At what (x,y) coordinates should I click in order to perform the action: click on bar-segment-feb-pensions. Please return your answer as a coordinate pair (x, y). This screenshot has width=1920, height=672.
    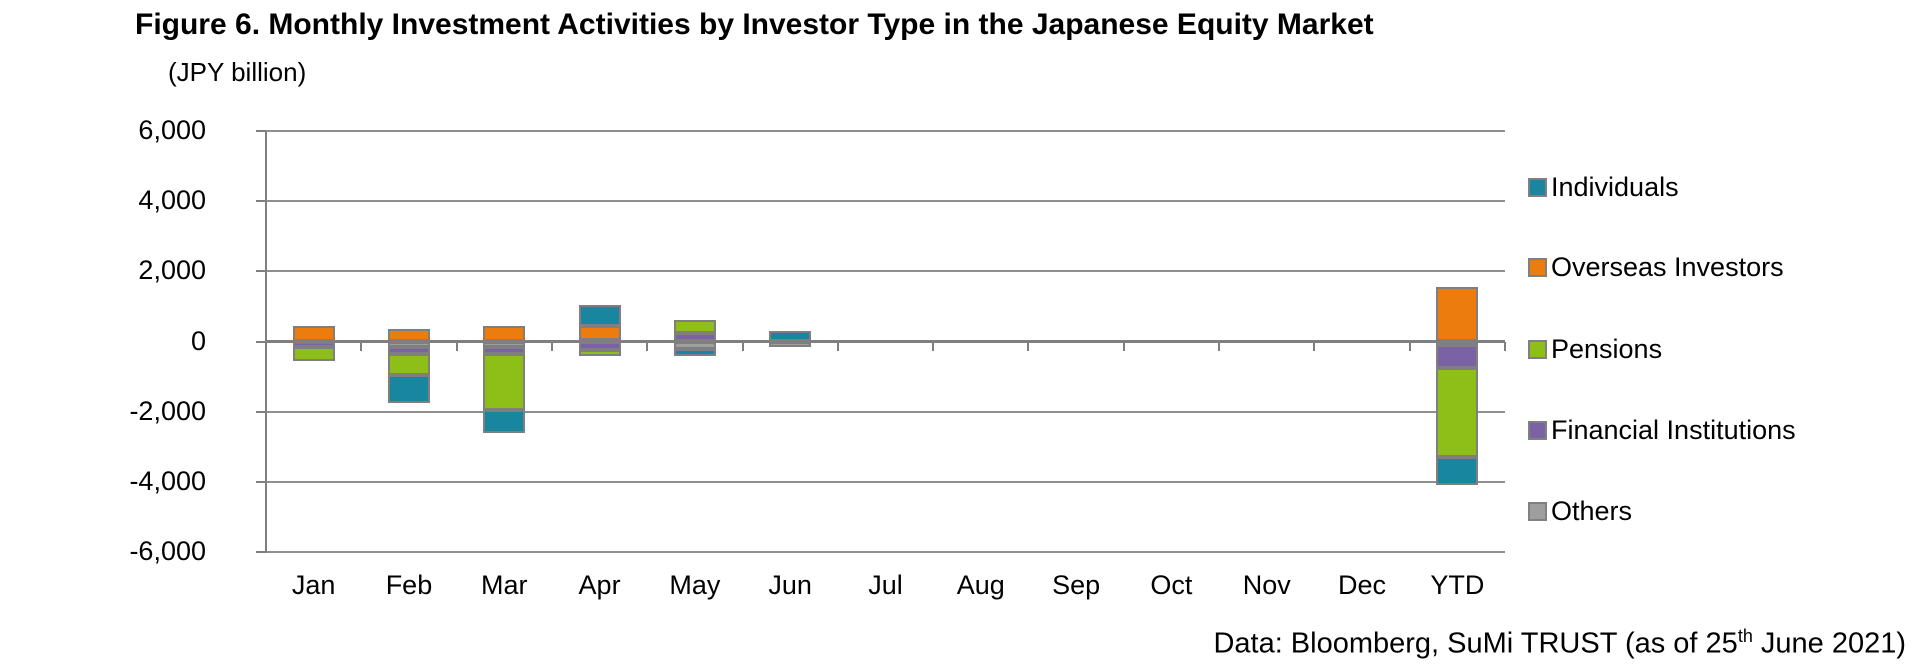
    Looking at the image, I should click on (408, 364).